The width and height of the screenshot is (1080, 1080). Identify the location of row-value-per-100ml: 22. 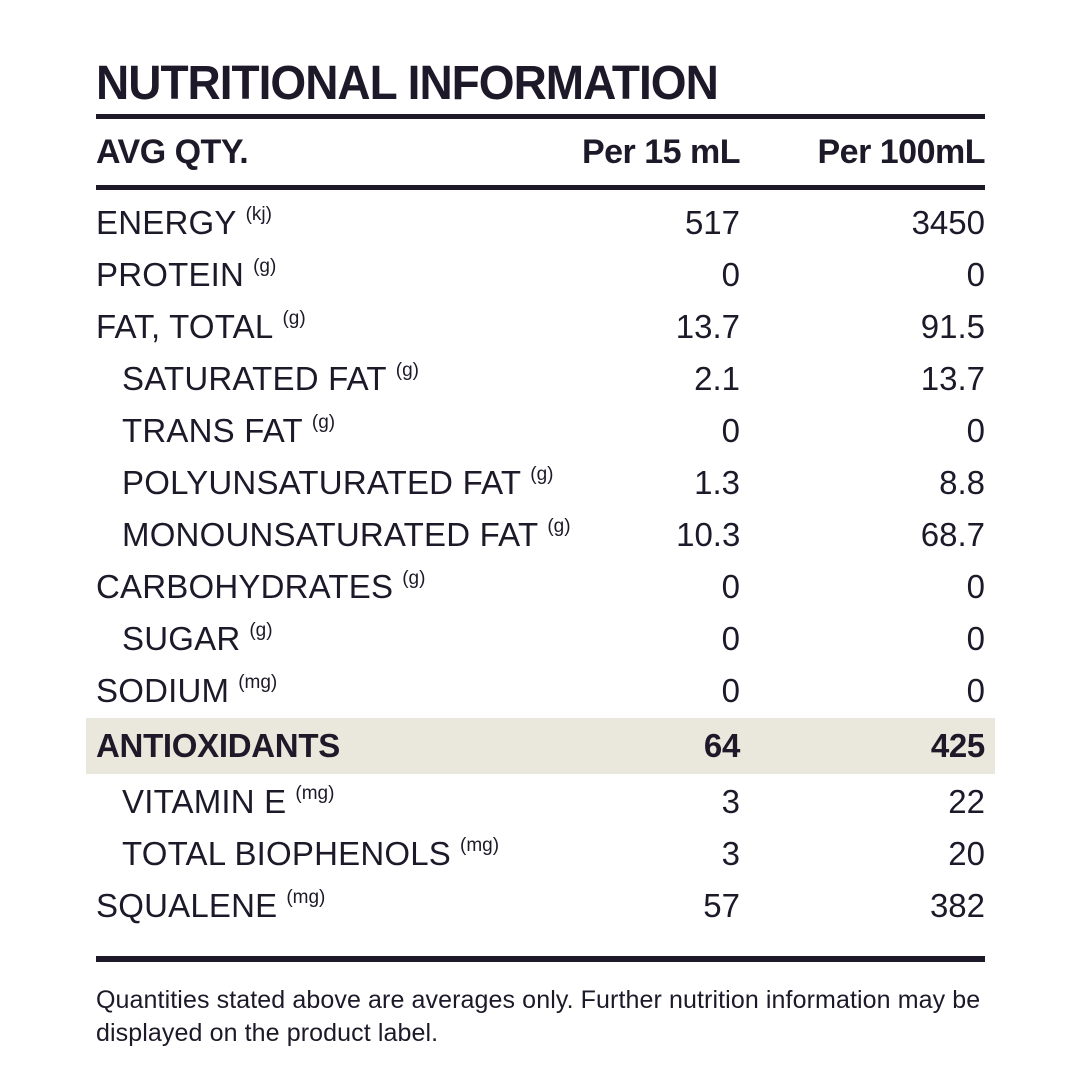
(966, 801).